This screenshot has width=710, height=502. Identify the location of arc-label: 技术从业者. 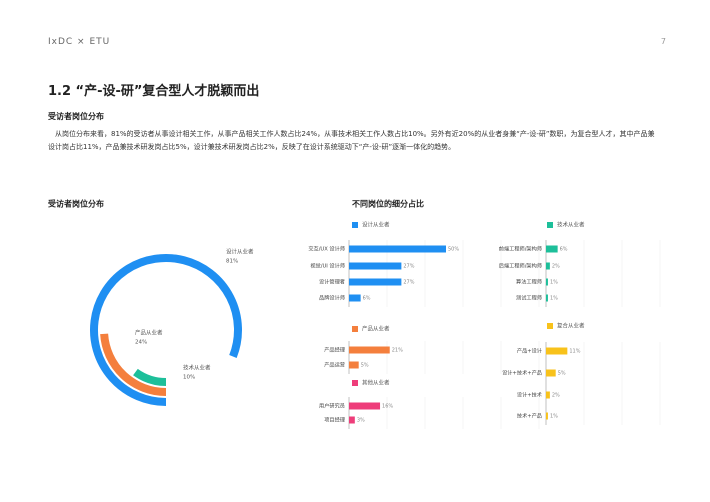
(197, 368).